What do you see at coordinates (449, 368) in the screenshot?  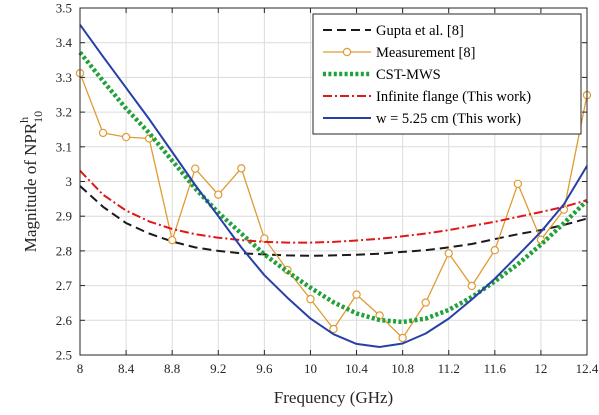 I see `x-tick-label: 11.2` at bounding box center [449, 368].